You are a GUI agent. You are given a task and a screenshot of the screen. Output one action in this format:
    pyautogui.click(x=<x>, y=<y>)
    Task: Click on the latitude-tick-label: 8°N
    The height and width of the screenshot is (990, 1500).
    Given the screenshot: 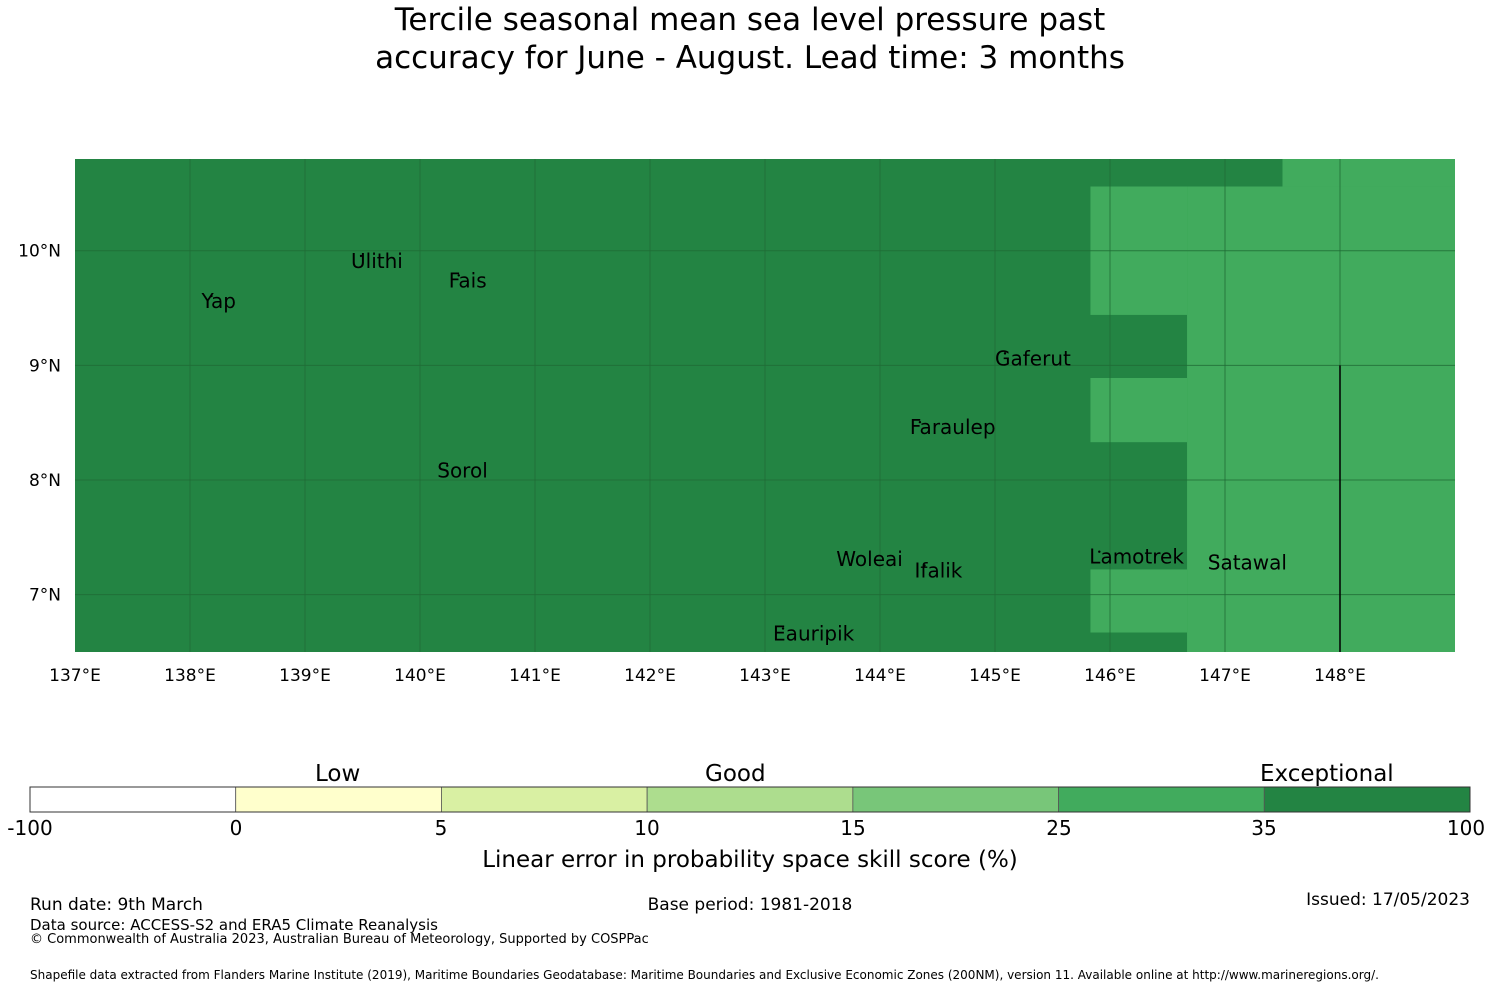 What is the action you would take?
    pyautogui.click(x=45, y=481)
    